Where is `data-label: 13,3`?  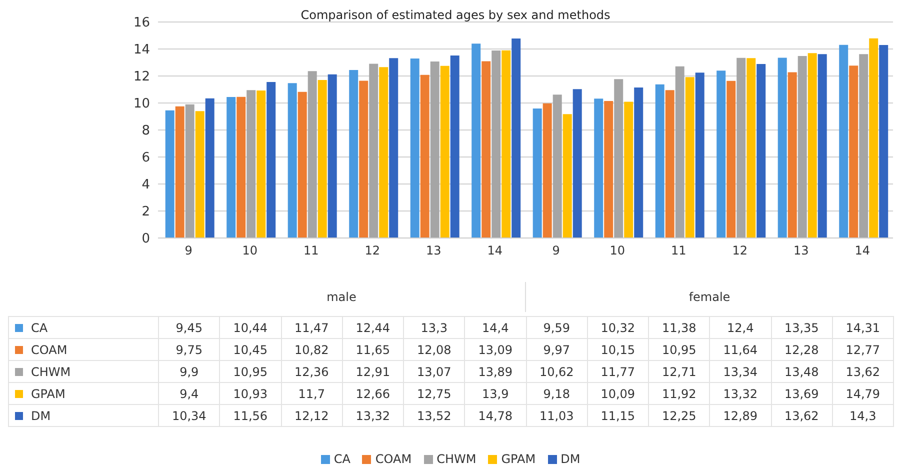
data-label: 13,3 is located at coordinates (434, 327).